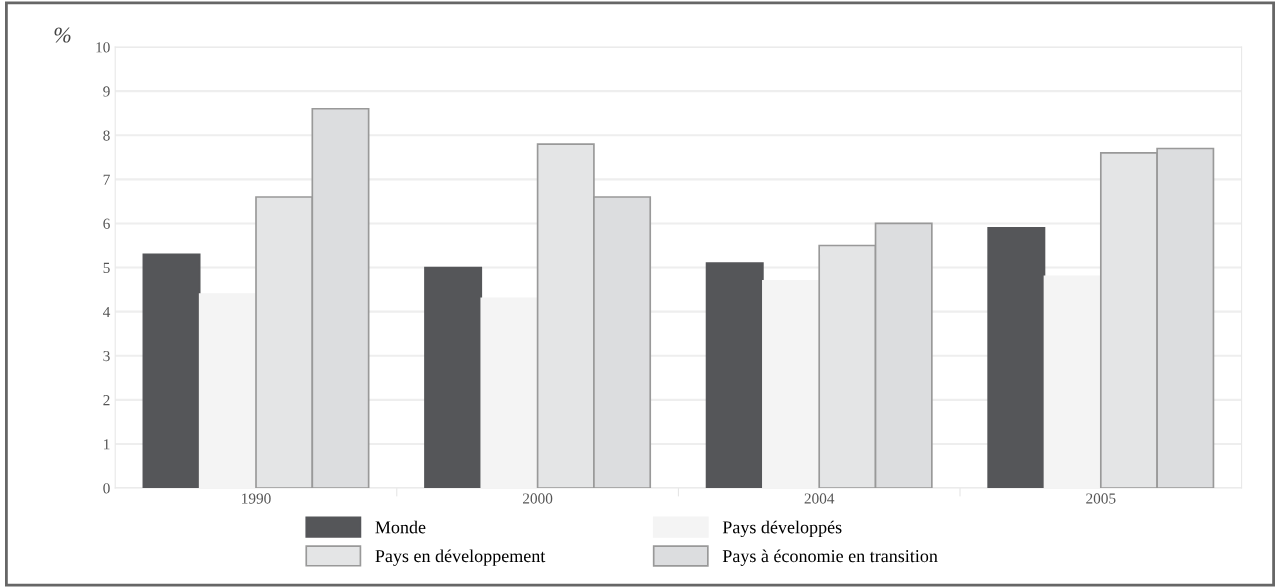 The width and height of the screenshot is (1280, 588). Describe the element at coordinates (62, 35) in the screenshot. I see `y-axis-title: %` at that location.